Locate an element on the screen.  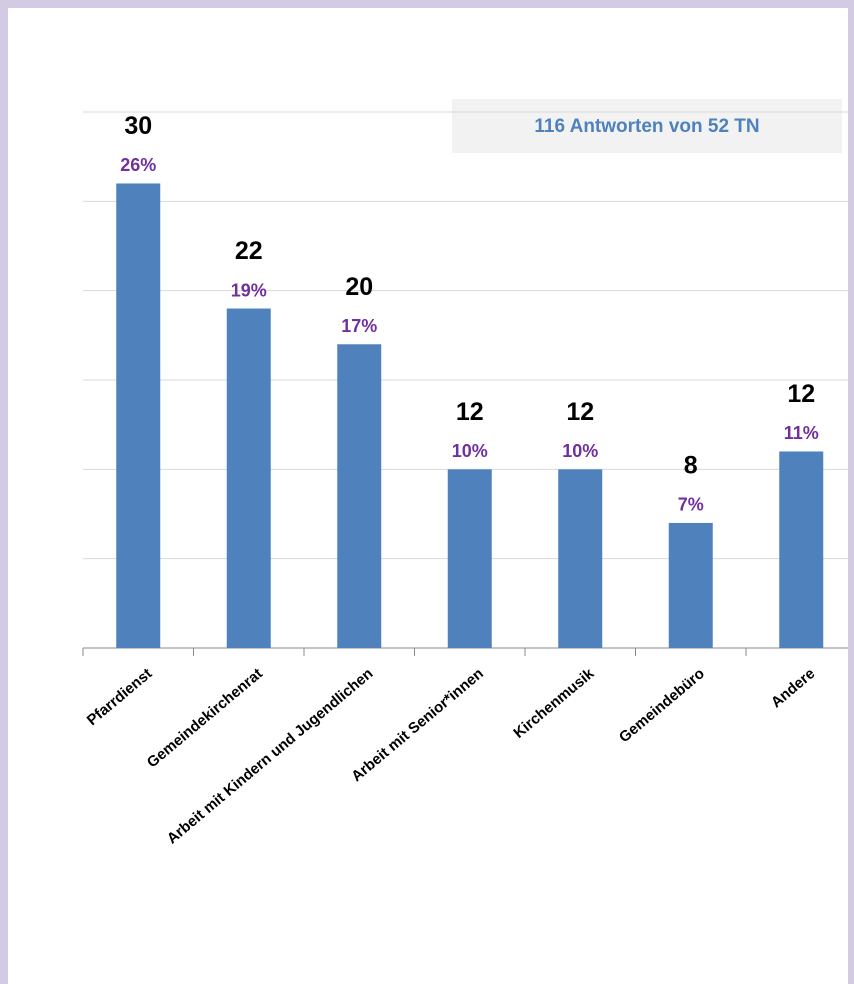
annotation: 116 Antworten von 52 TN is located at coordinates (646, 126).